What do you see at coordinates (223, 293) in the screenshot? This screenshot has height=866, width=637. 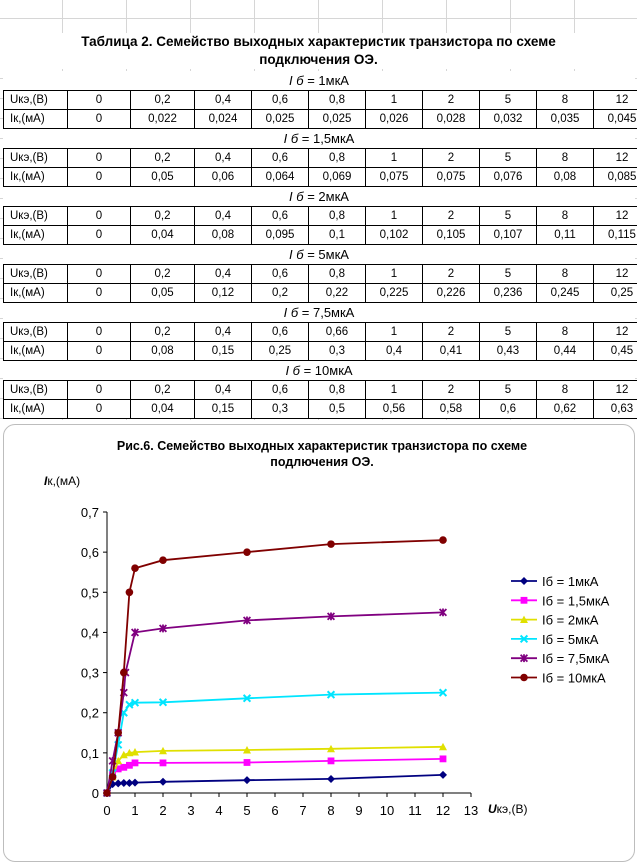 I see `table-cell: 0,12` at bounding box center [223, 293].